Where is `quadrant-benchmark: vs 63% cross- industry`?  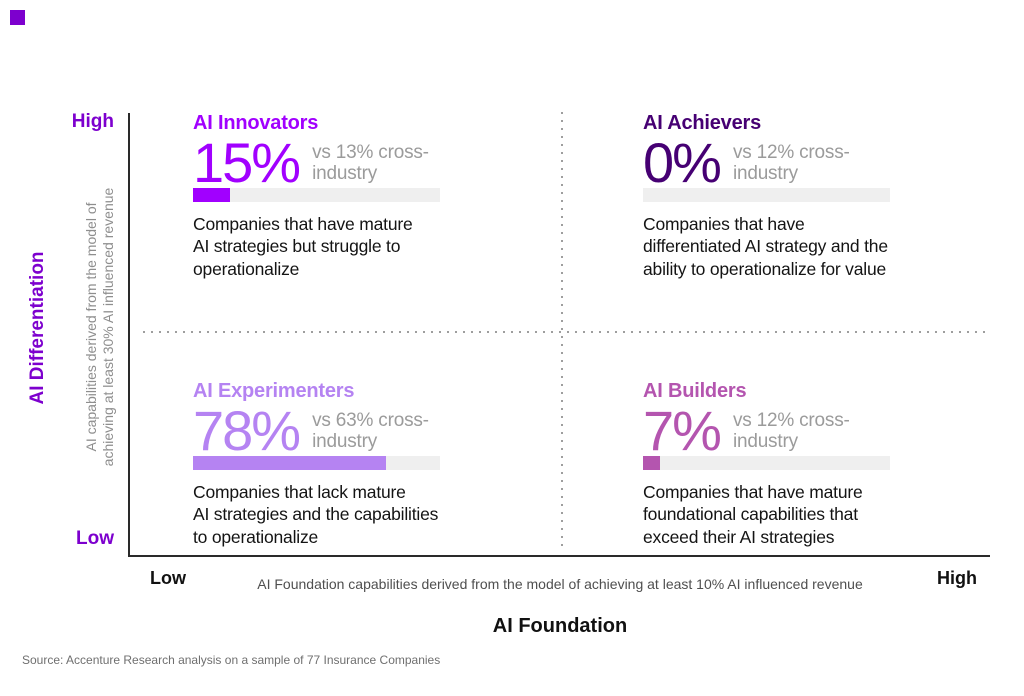
quadrant-benchmark: vs 63% cross- industry is located at coordinates (370, 429).